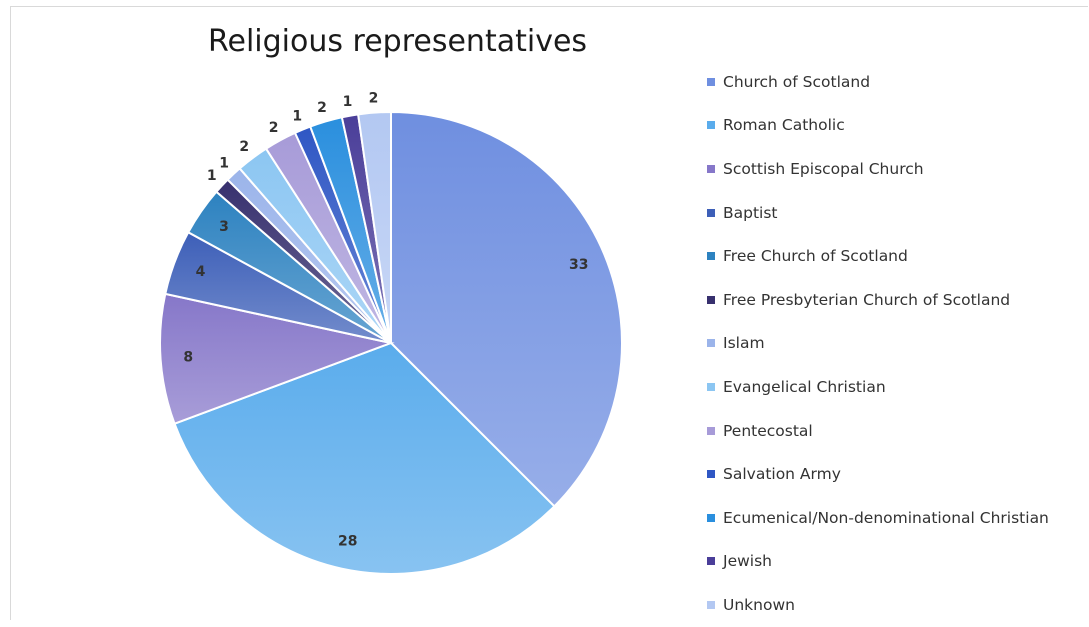 The width and height of the screenshot is (1089, 627). I want to click on legend-item-salvation-army: Salvation Army, so click(878, 474).